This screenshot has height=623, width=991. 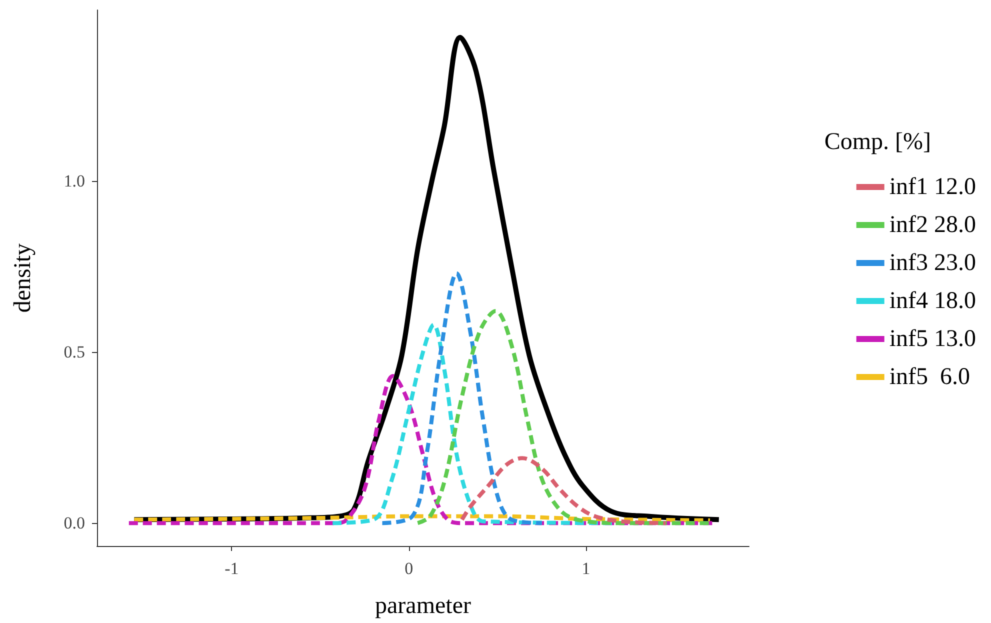 What do you see at coordinates (586, 568) in the screenshot?
I see `x-tick-label: 1` at bounding box center [586, 568].